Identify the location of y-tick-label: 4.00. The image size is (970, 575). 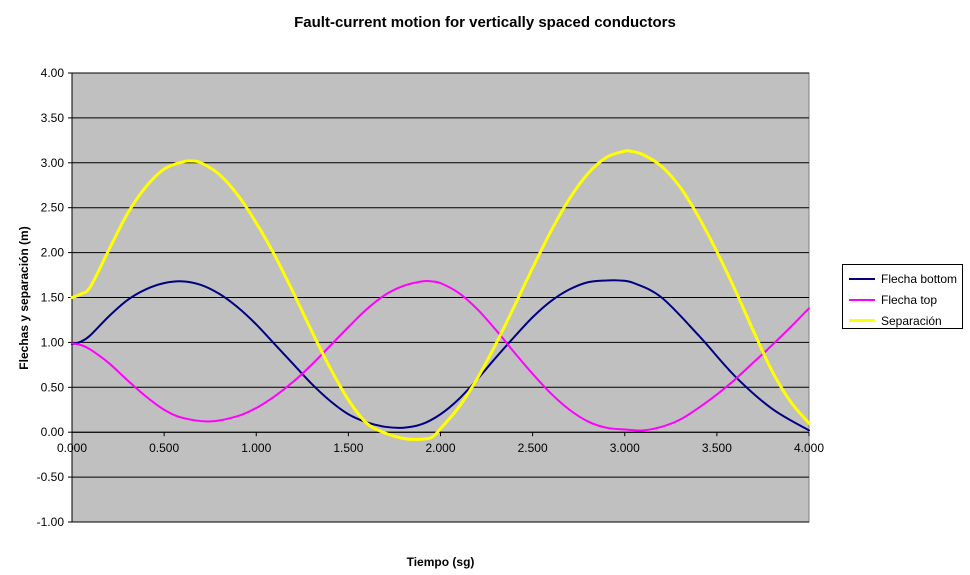
(53, 73).